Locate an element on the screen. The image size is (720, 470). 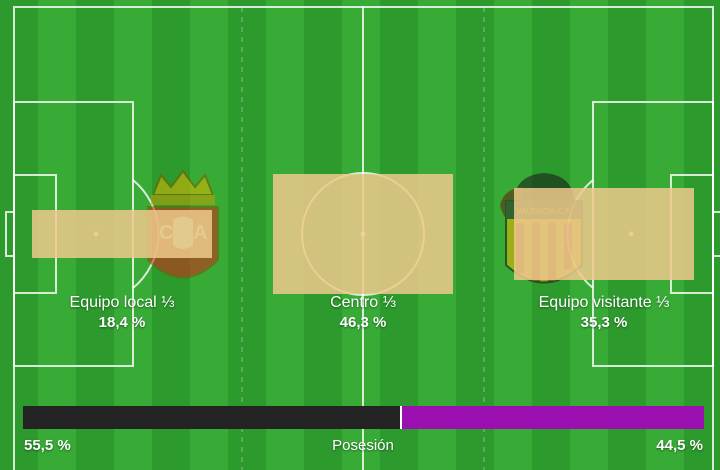
zone-value: 35,3 % is located at coordinates (604, 322).